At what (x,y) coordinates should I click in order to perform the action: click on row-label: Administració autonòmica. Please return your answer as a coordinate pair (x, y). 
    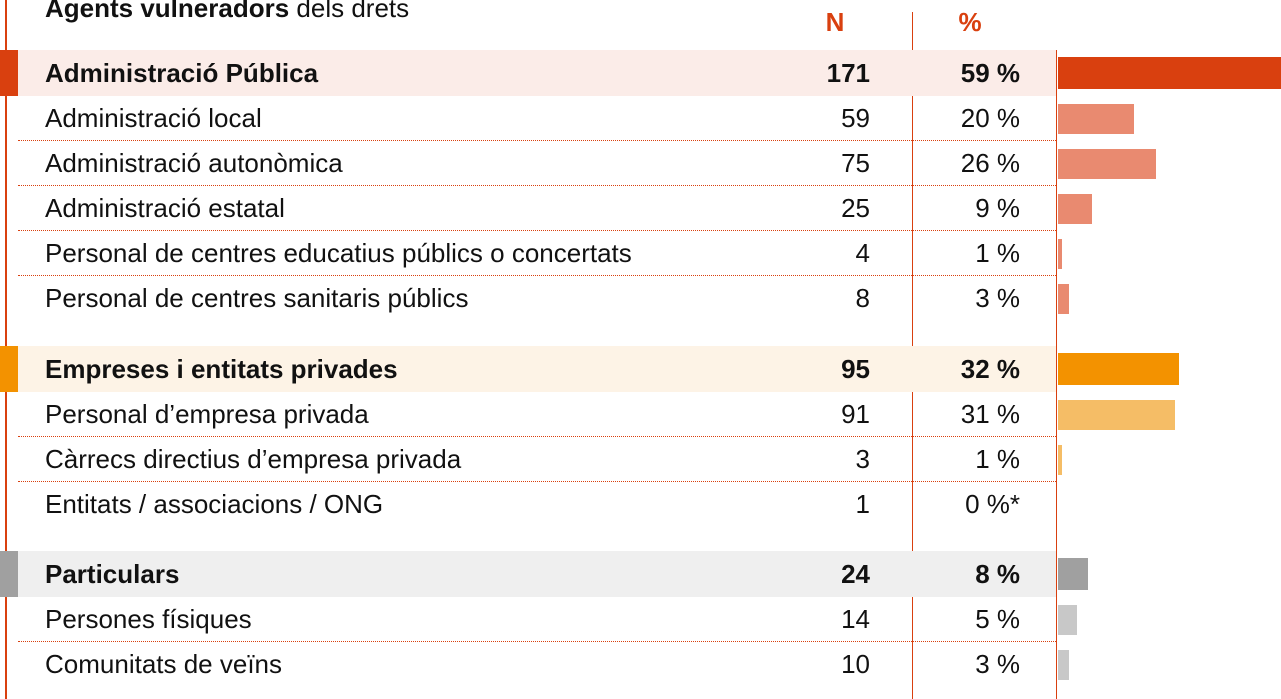
    Looking at the image, I should click on (194, 163).